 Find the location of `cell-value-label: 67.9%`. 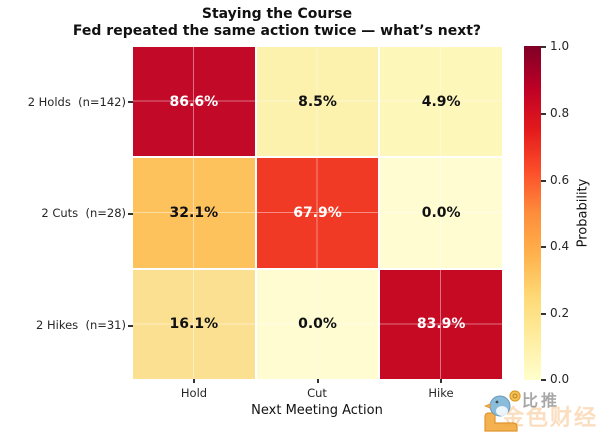

cell-value-label: 67.9% is located at coordinates (317, 212).